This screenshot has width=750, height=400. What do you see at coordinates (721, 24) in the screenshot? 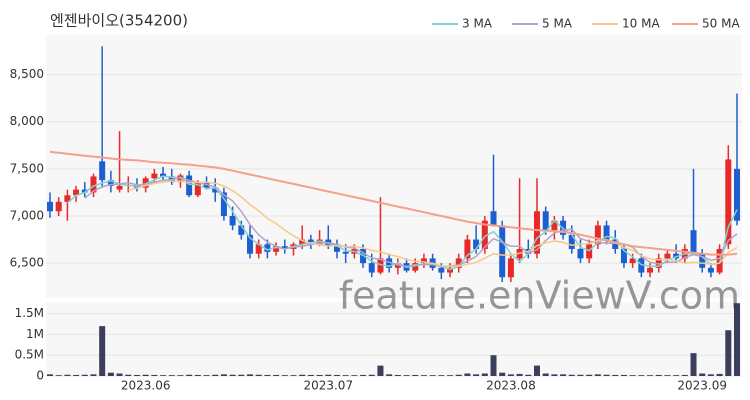
I see `legend-label: 50 MA` at bounding box center [721, 24].